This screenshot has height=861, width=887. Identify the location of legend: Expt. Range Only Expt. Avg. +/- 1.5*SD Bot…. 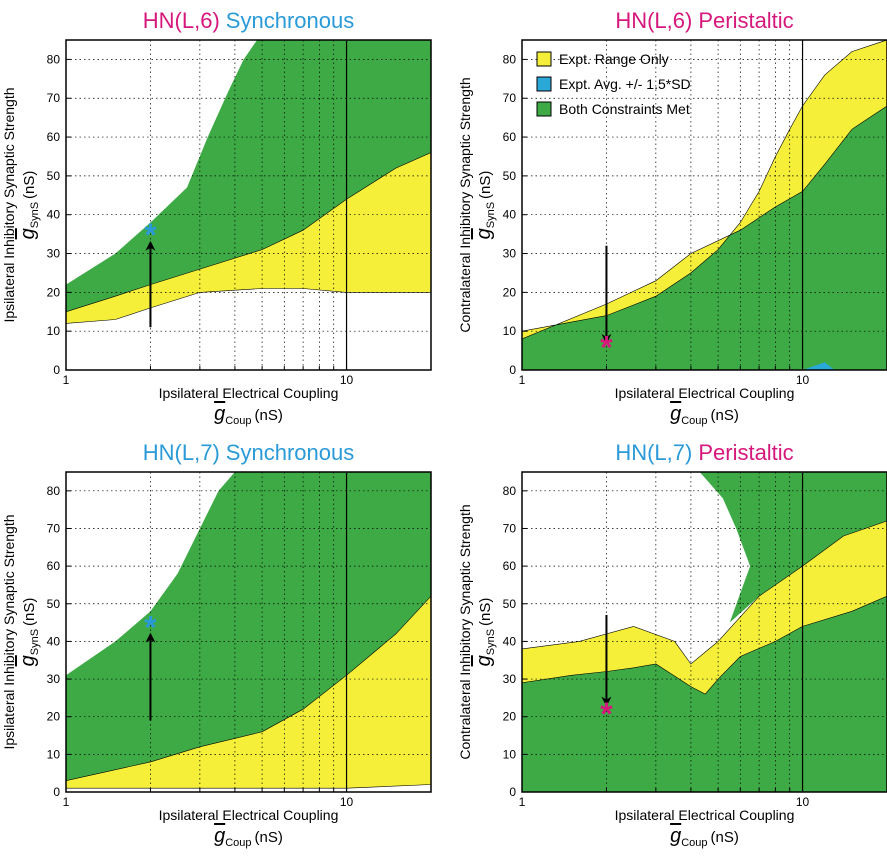
(613, 84).